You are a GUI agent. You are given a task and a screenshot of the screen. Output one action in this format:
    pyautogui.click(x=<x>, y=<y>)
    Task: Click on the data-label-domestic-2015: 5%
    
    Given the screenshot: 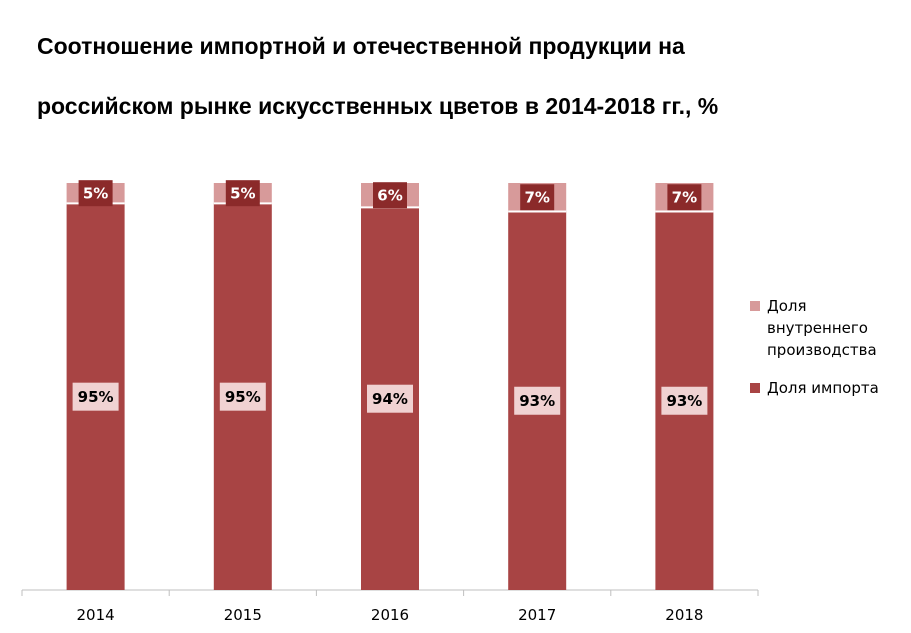 What is the action you would take?
    pyautogui.click(x=242, y=194)
    